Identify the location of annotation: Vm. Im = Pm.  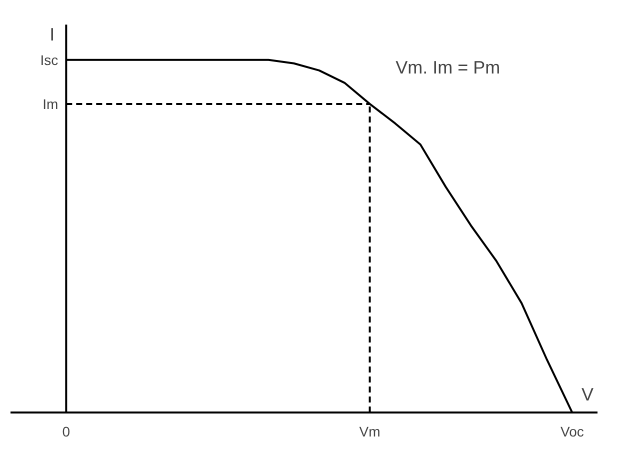
(448, 68).